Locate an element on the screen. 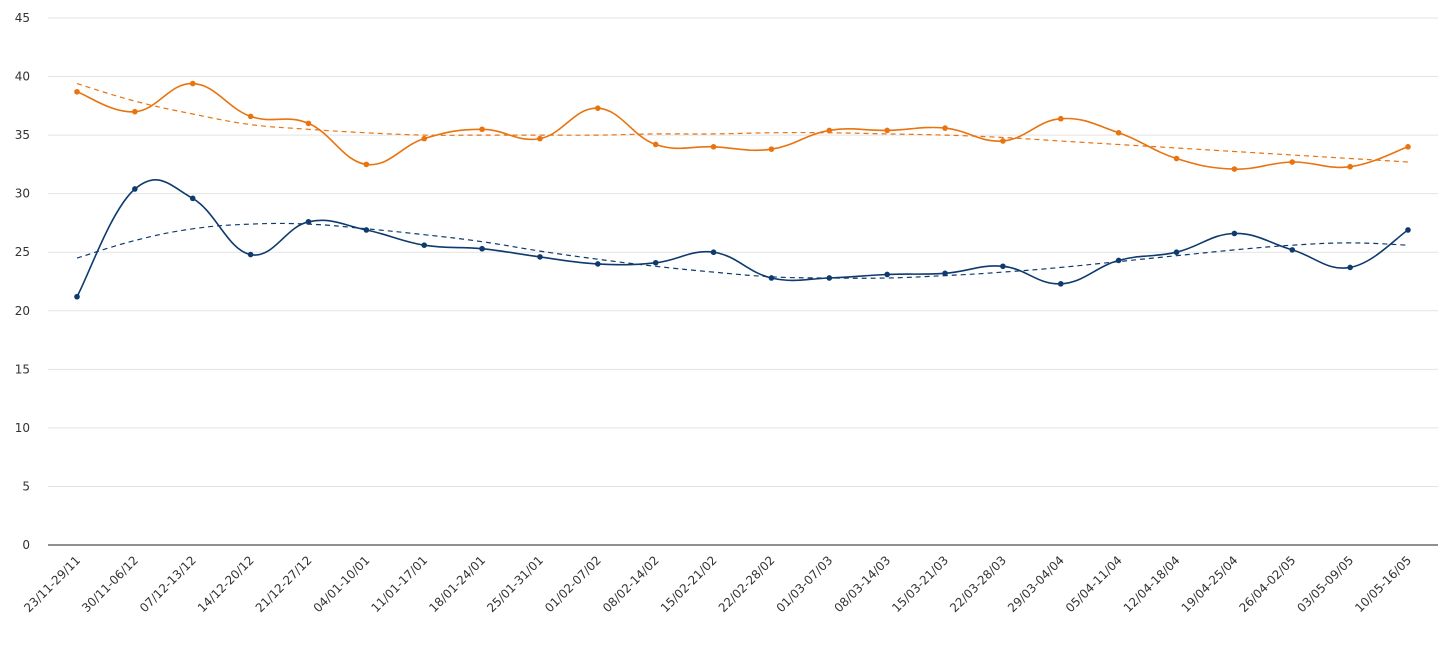  y-tick-label: 25 is located at coordinates (22, 252).